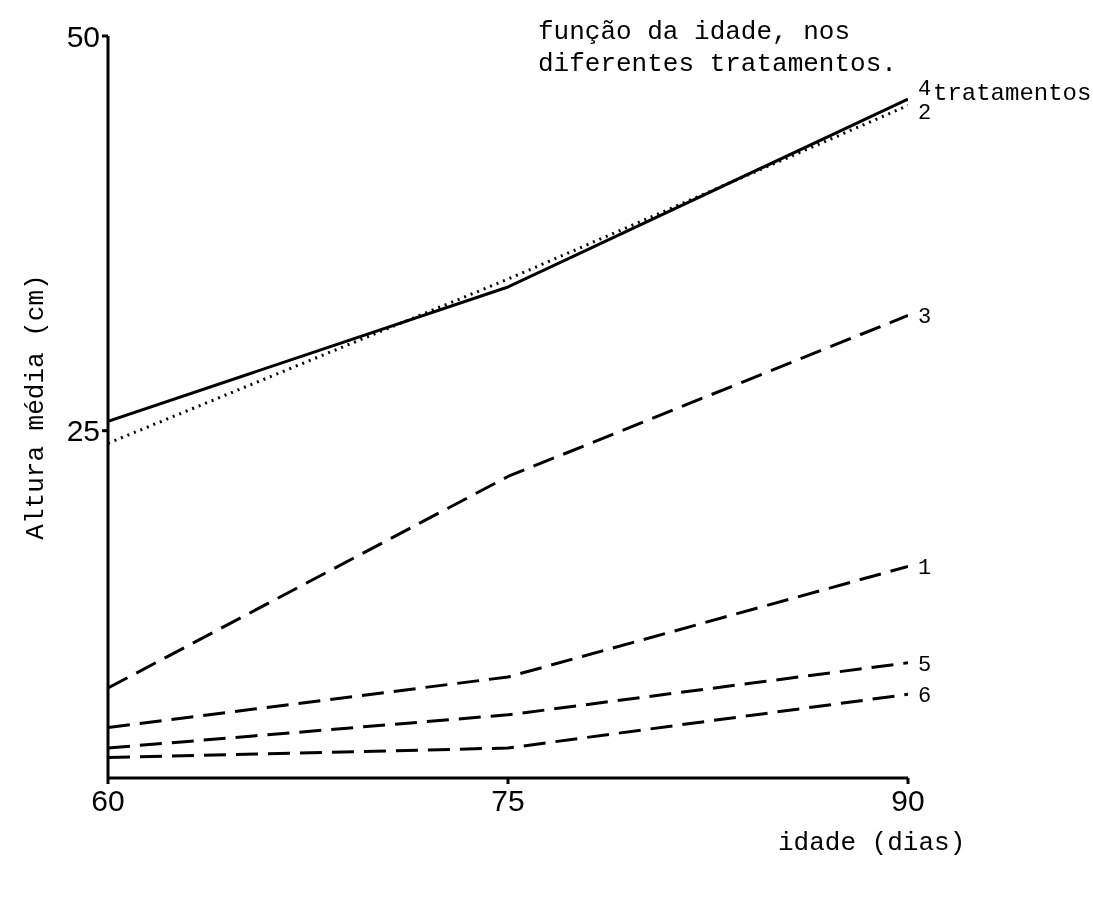 The height and width of the screenshot is (907, 1093). I want to click on series-label: 1, so click(925, 569).